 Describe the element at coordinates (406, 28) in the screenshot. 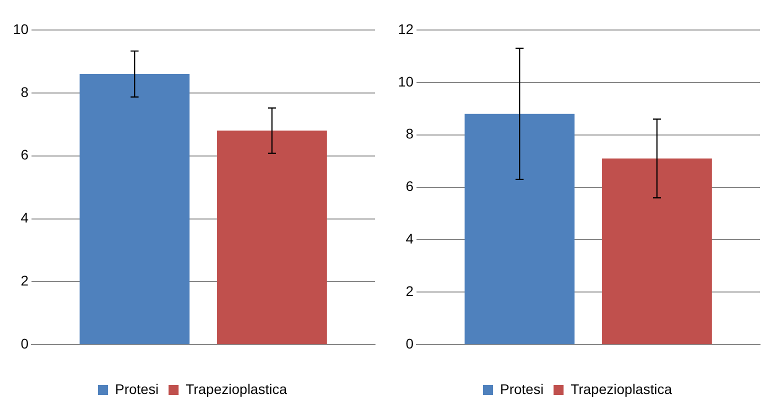

I see `y-tick-label: 12` at that location.